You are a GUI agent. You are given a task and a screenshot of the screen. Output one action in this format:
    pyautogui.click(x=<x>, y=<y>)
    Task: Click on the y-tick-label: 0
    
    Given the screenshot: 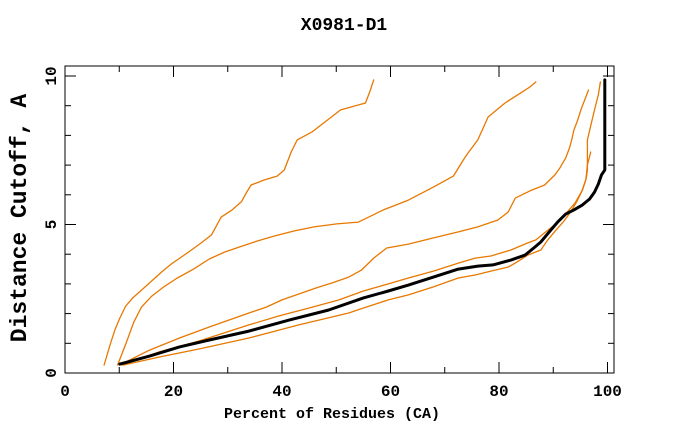 What is the action you would take?
    pyautogui.click(x=52, y=373)
    